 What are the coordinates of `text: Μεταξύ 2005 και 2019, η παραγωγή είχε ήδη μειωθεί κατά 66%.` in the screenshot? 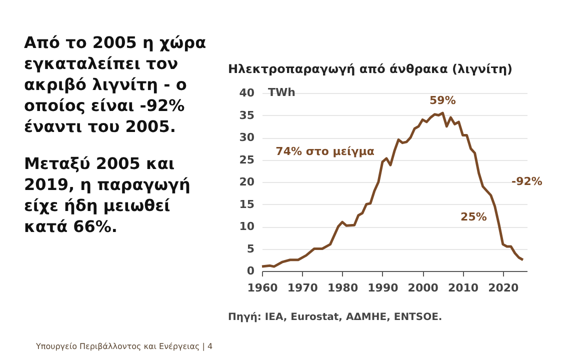 It's located at (107, 195).